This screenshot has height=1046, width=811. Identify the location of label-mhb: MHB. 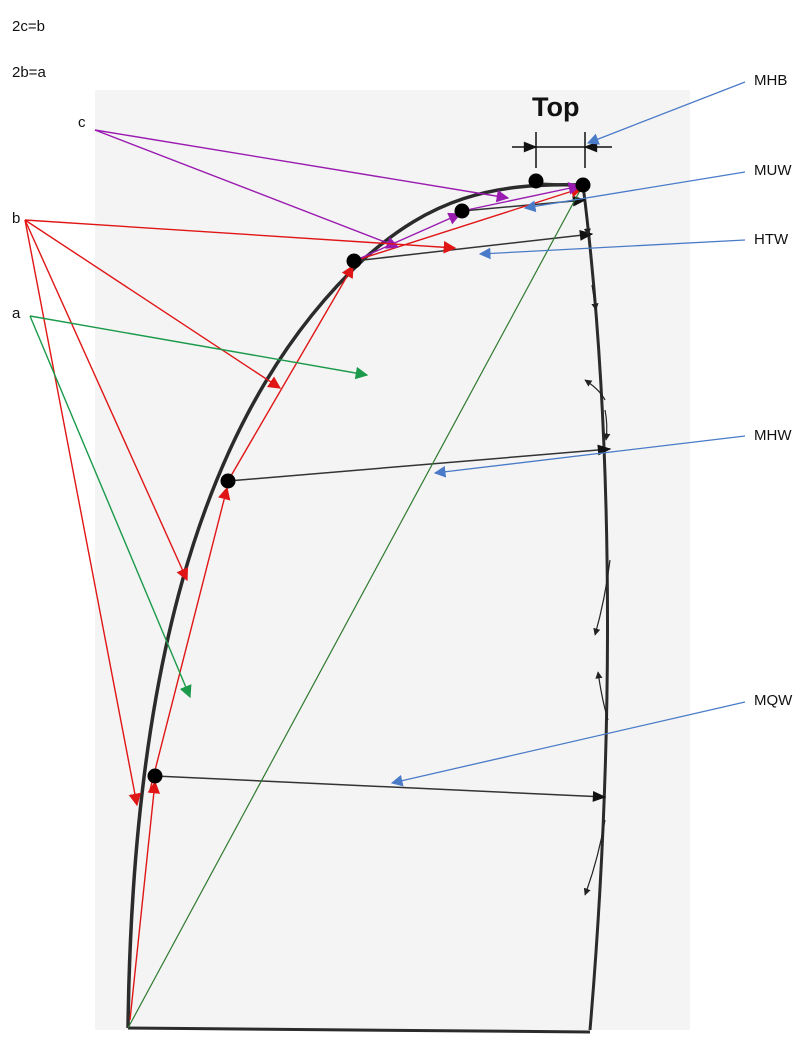
(771, 80).